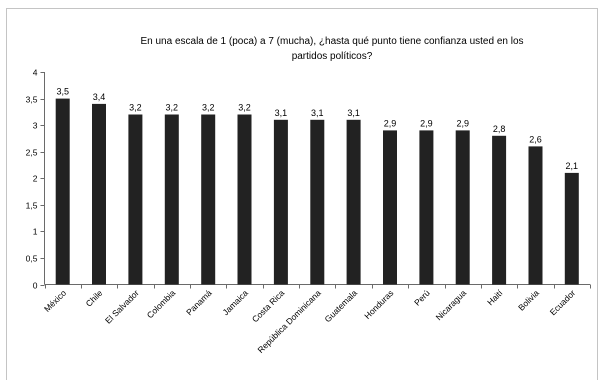 The height and width of the screenshot is (380, 604). Describe the element at coordinates (317, 286) in the screenshot. I see `x-axis` at that location.